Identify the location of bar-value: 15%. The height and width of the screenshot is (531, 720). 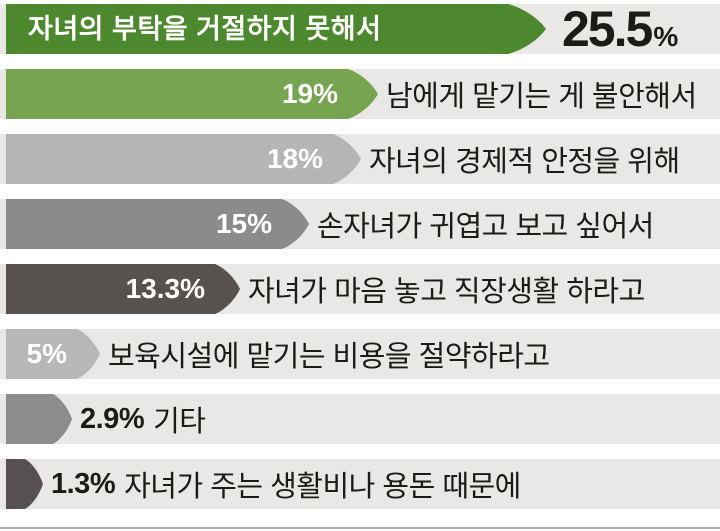
(243, 223).